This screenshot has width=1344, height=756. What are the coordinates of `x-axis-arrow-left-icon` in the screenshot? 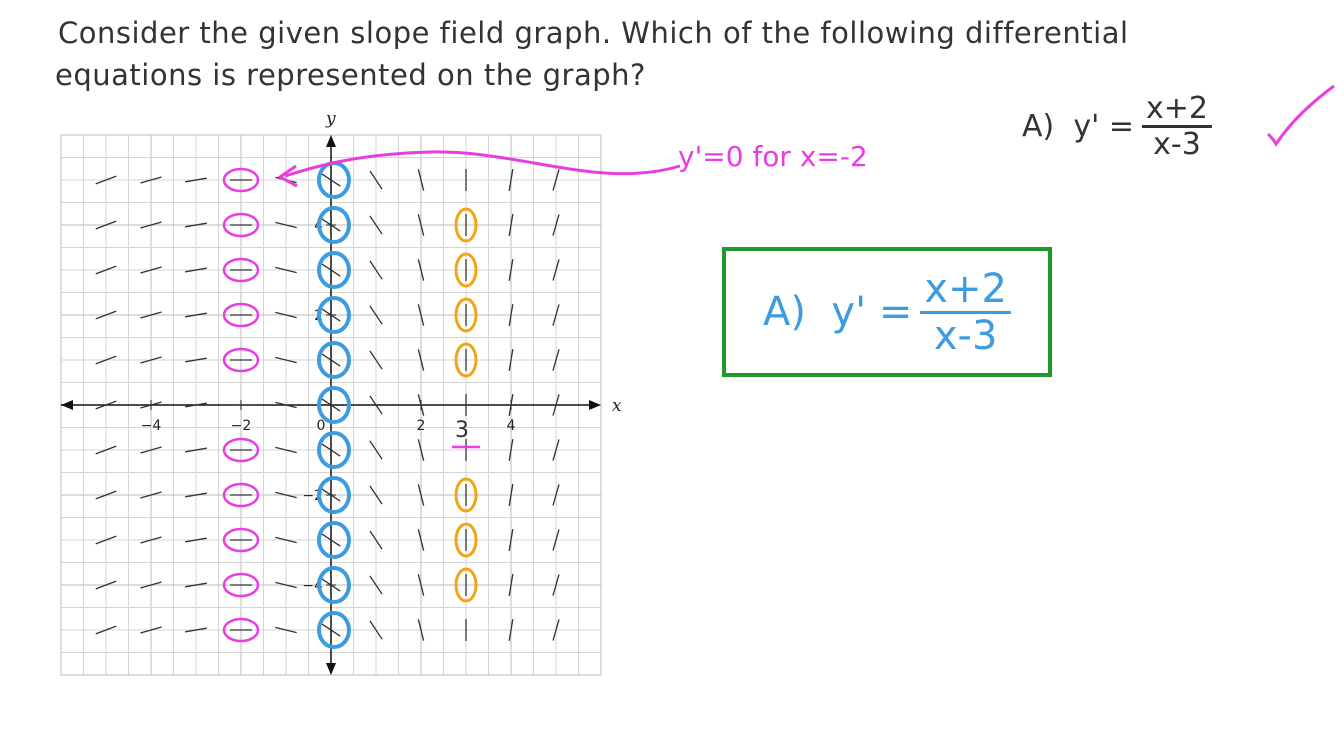 It's located at (67, 405).